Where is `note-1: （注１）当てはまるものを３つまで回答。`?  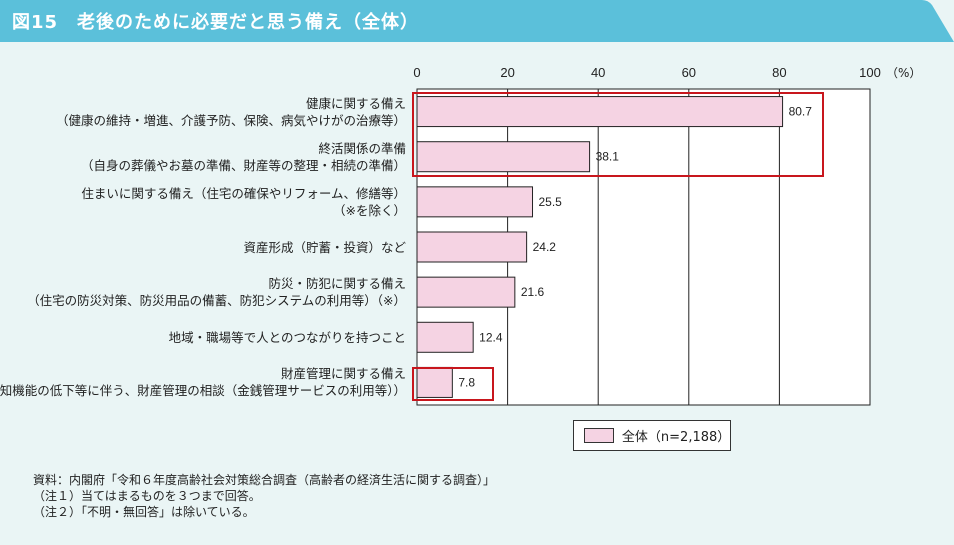
note-1: （注１）当てはまるものを３つまで回答。 is located at coordinates (147, 496).